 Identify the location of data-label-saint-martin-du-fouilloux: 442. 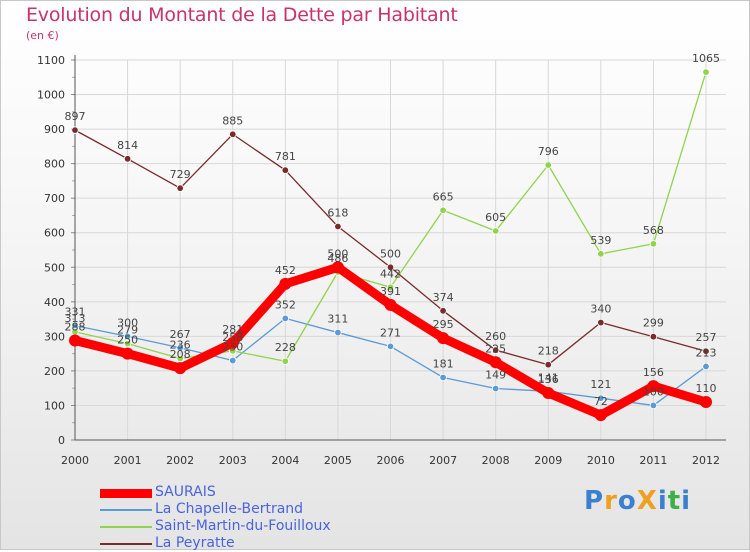
(390, 273).